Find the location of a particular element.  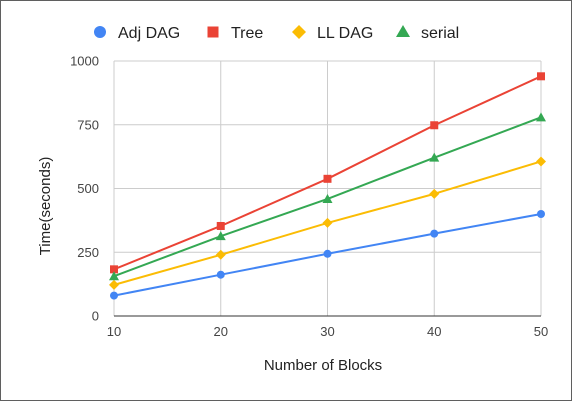

legend-item: Tree is located at coordinates (235, 33).